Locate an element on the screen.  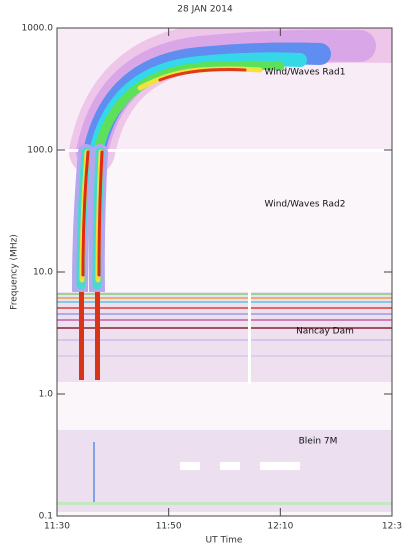
x-tick-label: 12:3 is located at coordinates (392, 527).